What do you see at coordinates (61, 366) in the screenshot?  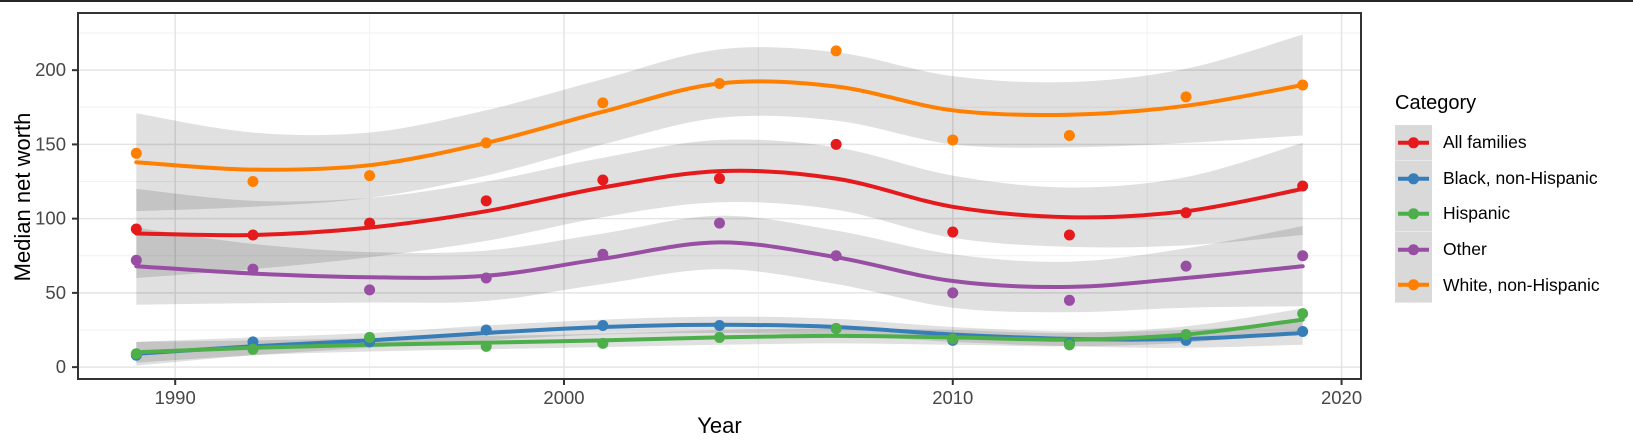 I see `y-tick-label: 0` at bounding box center [61, 366].